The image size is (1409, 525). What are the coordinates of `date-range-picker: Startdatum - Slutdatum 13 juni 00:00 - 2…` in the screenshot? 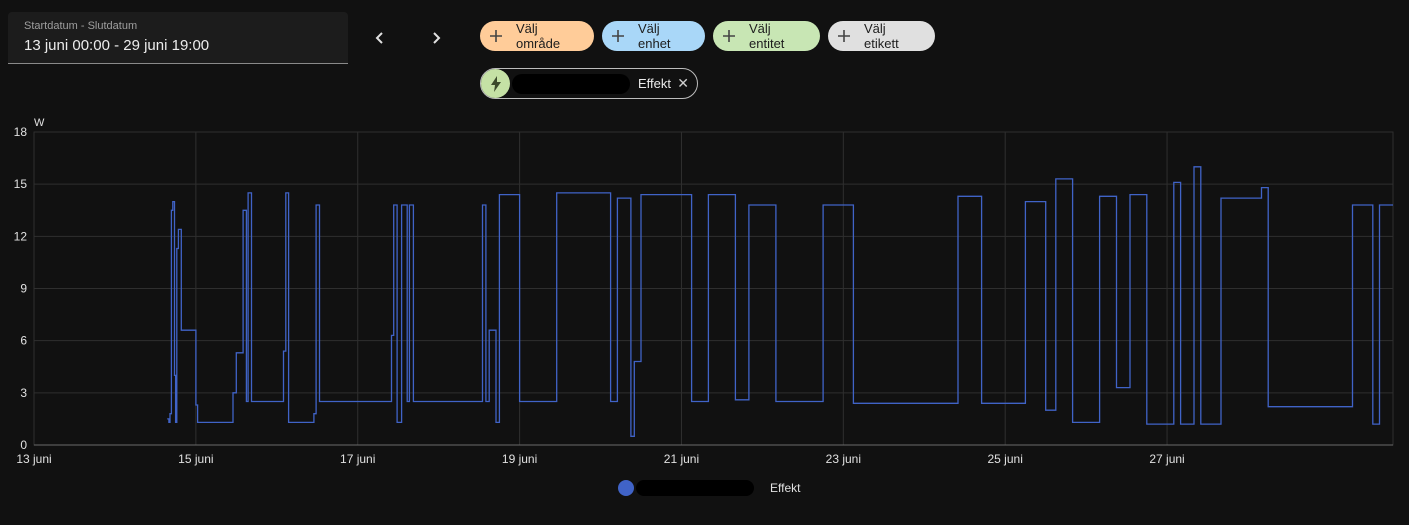 It's located at (178, 38).